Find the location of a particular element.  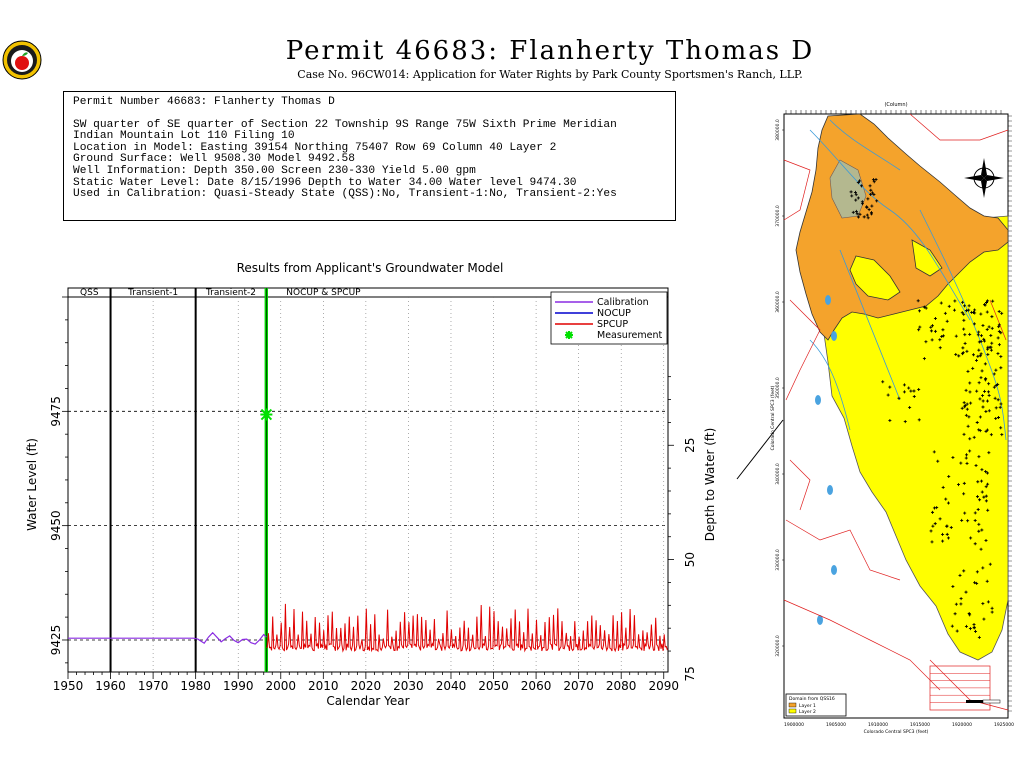

series-calibration-line is located at coordinates (167, 638).